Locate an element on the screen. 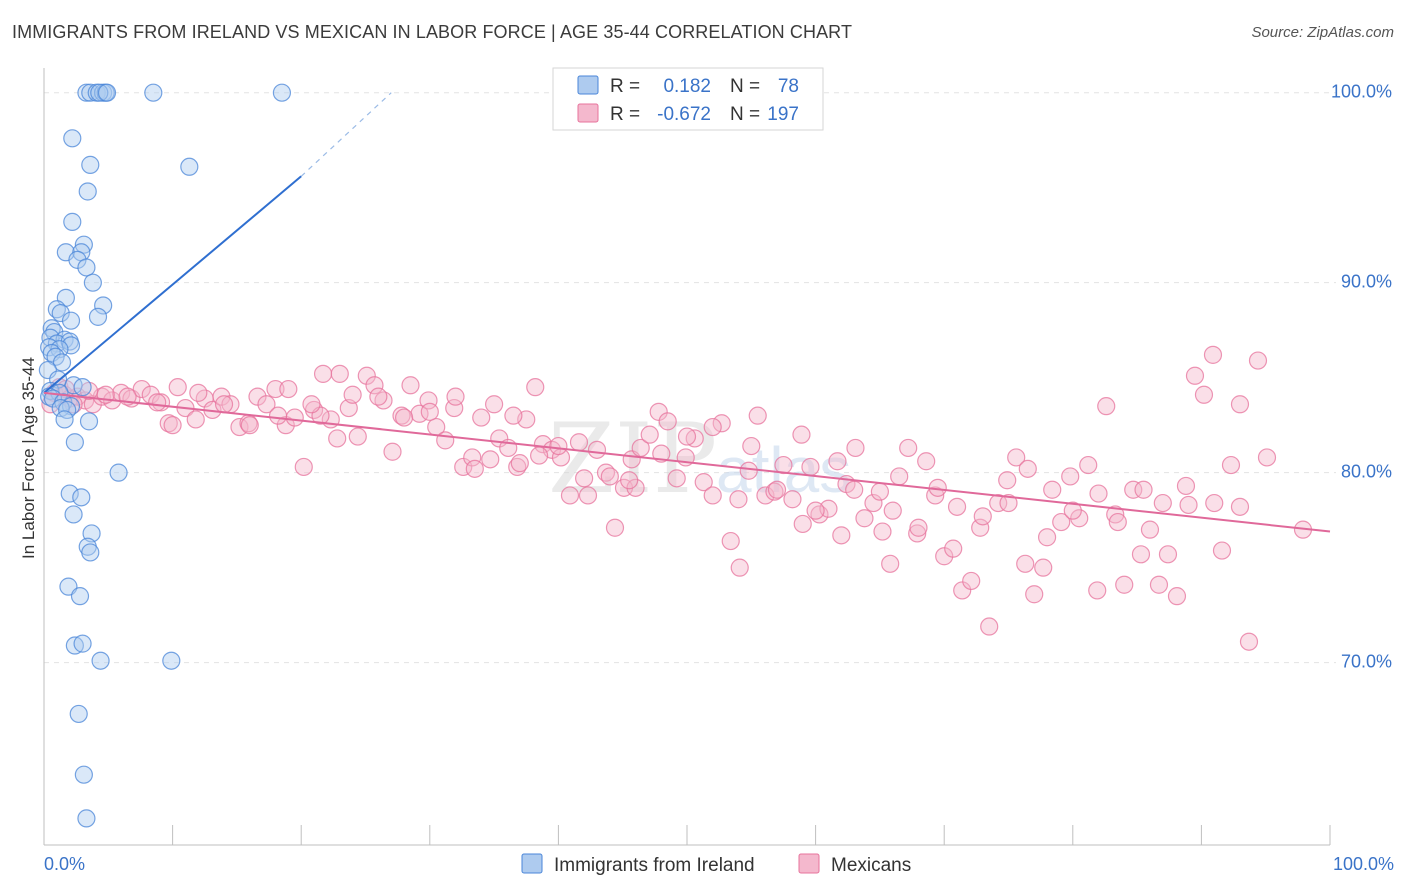  x-tick-labels: 0.0% 100.0% is located at coordinates (719, 864).